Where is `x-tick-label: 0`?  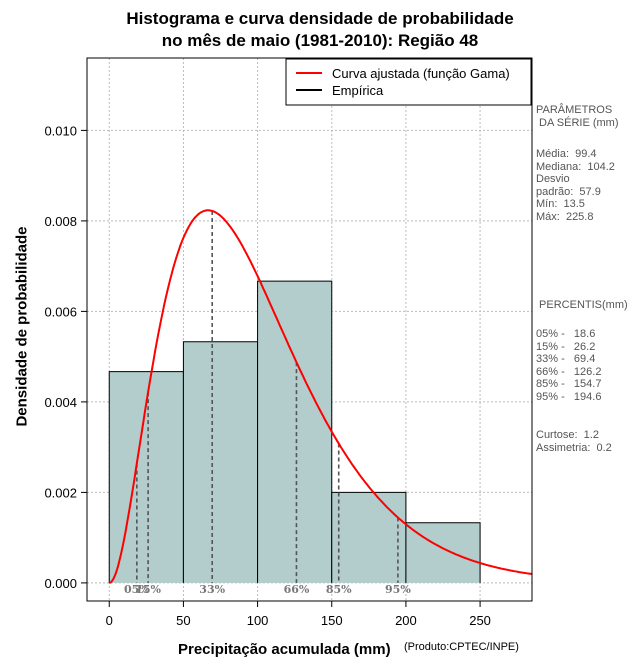
x-tick-label: 0 is located at coordinates (109, 620).